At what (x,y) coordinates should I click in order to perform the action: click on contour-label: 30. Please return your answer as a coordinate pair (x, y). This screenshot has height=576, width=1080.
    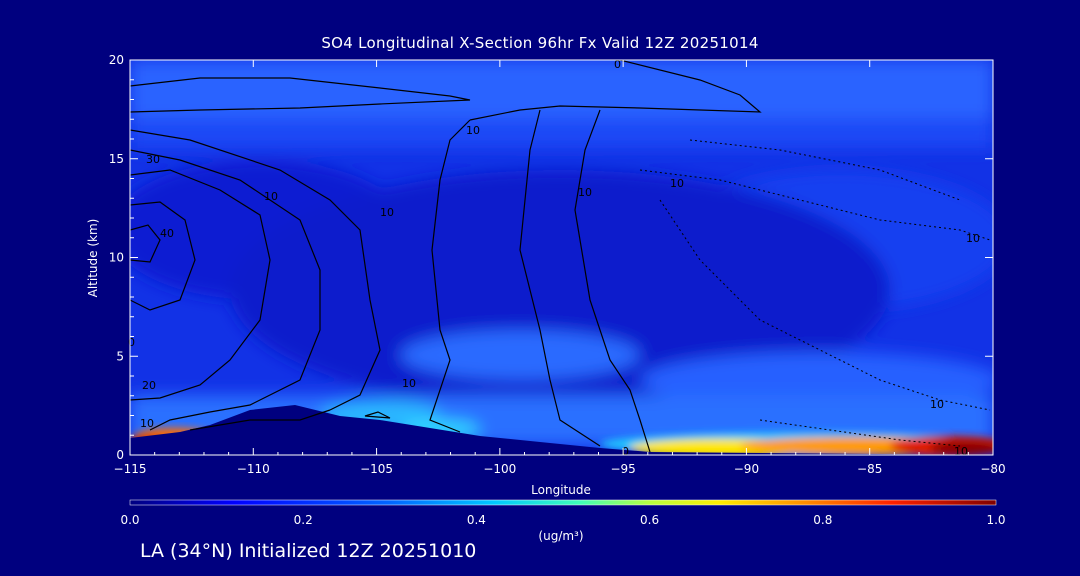
    Looking at the image, I should click on (153, 159).